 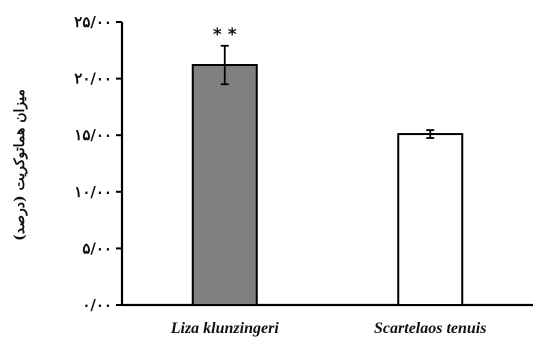 What do you see at coordinates (93, 22) in the screenshot?
I see `y-tick-label: ۲۵/۰۰` at bounding box center [93, 22].